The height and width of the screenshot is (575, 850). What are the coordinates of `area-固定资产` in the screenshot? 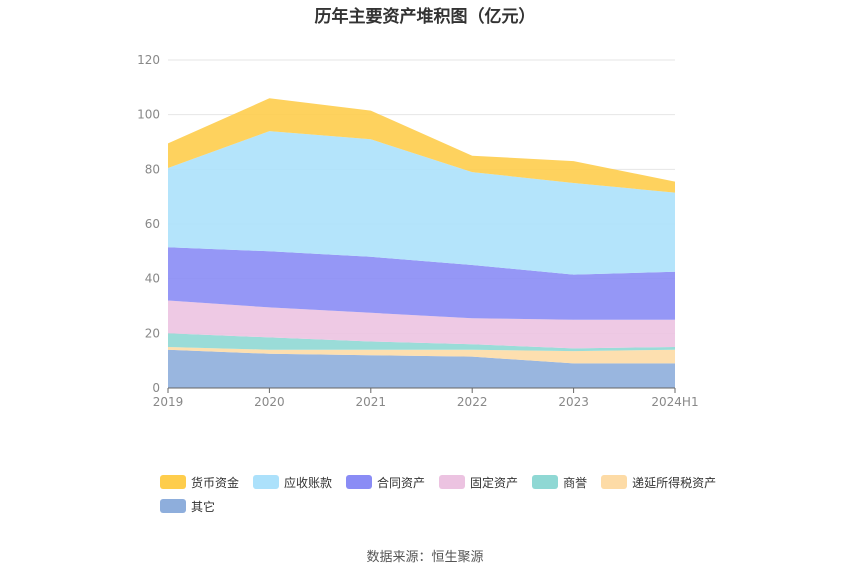 It's located at (421, 324).